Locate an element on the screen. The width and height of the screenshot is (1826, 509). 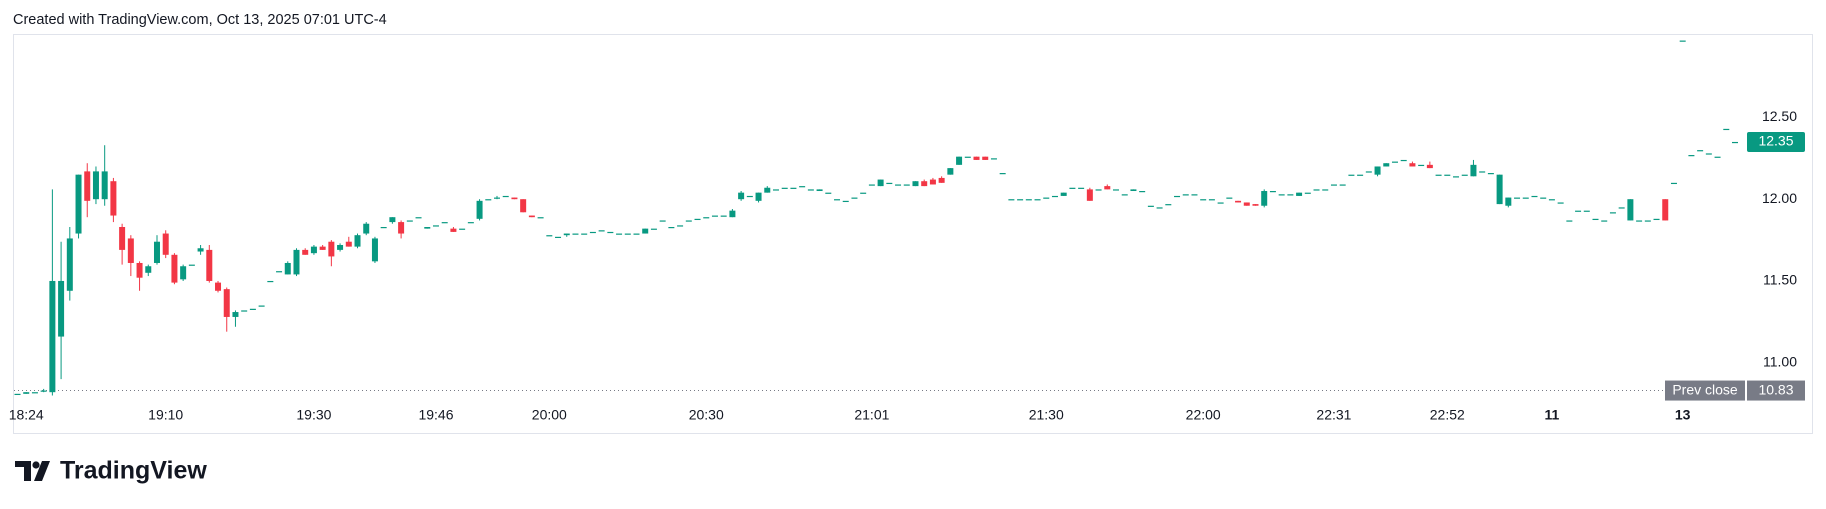
prev-close-value: 10.83 is located at coordinates (1775, 389).